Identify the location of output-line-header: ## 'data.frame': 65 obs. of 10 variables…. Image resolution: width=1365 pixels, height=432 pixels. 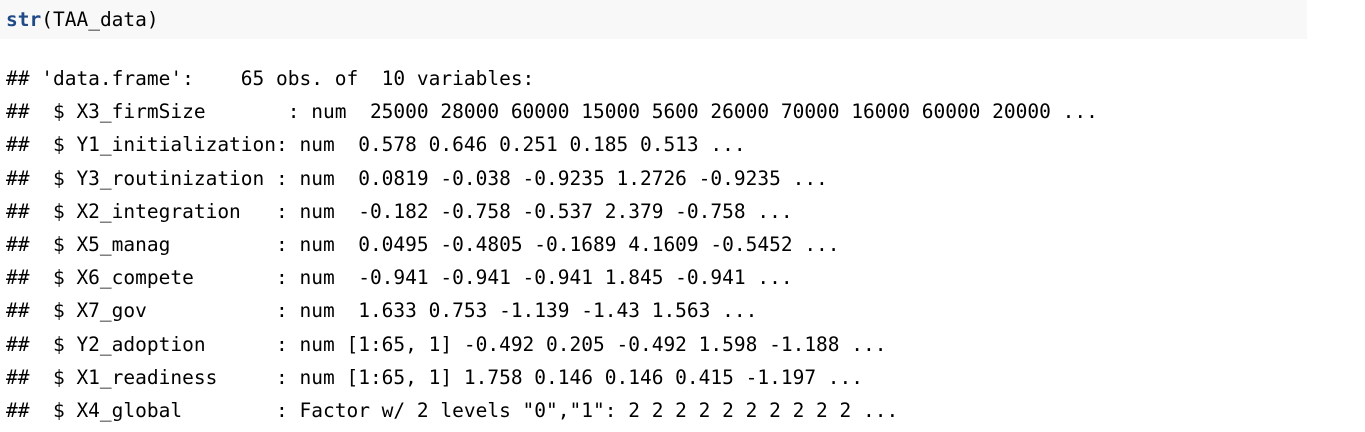
(270, 78).